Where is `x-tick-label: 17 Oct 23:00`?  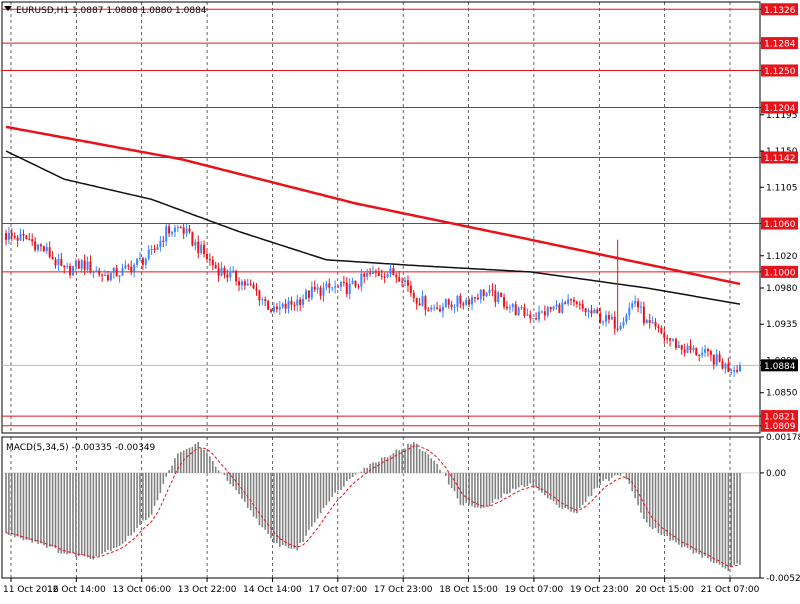
x-tick-label: 17 Oct 23:00 is located at coordinates (403, 590).